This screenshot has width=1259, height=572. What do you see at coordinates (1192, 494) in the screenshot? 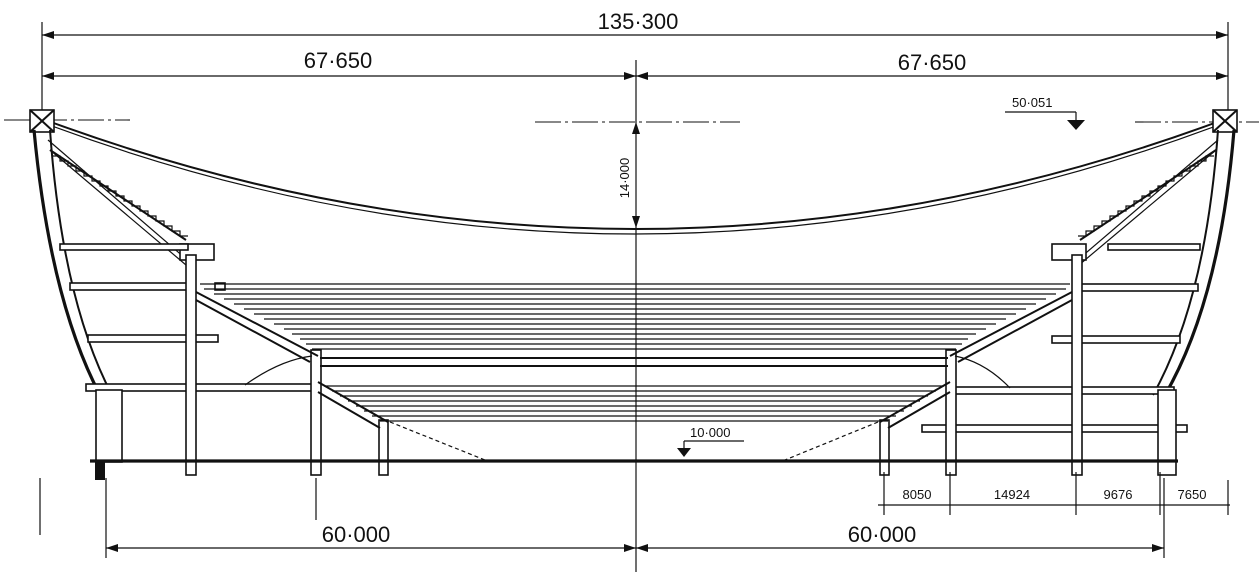
I see `bay-4-label: 7650` at bounding box center [1192, 494].